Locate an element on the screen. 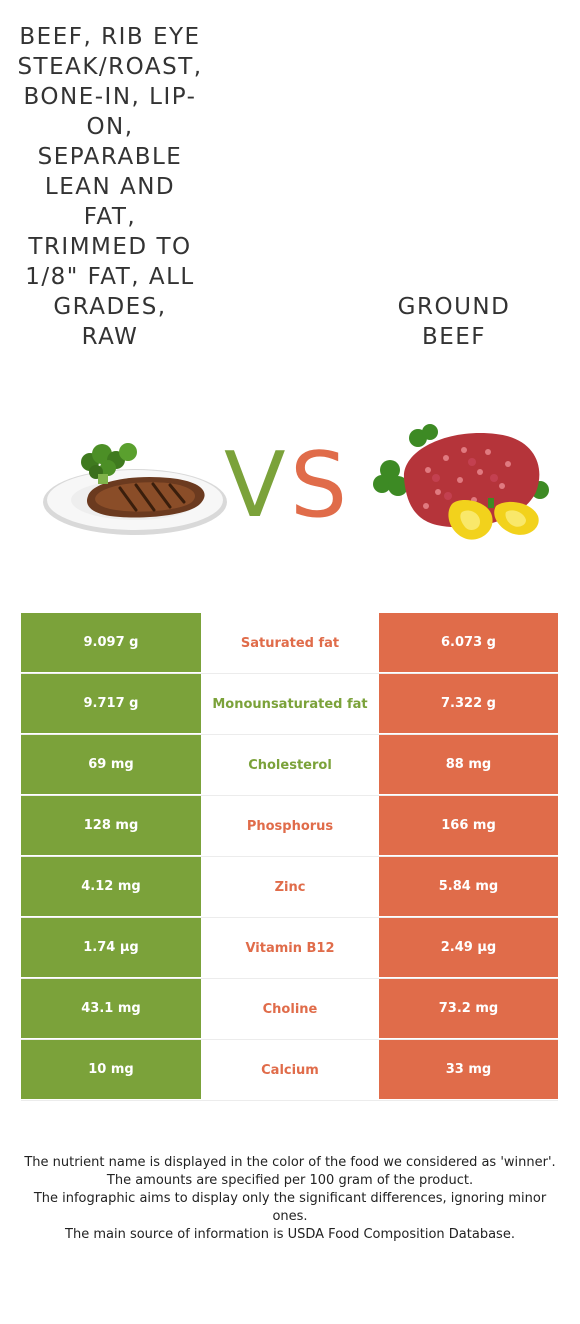 This screenshot has height=1324, width=580. nutrient-name: Choline is located at coordinates (290, 1009).